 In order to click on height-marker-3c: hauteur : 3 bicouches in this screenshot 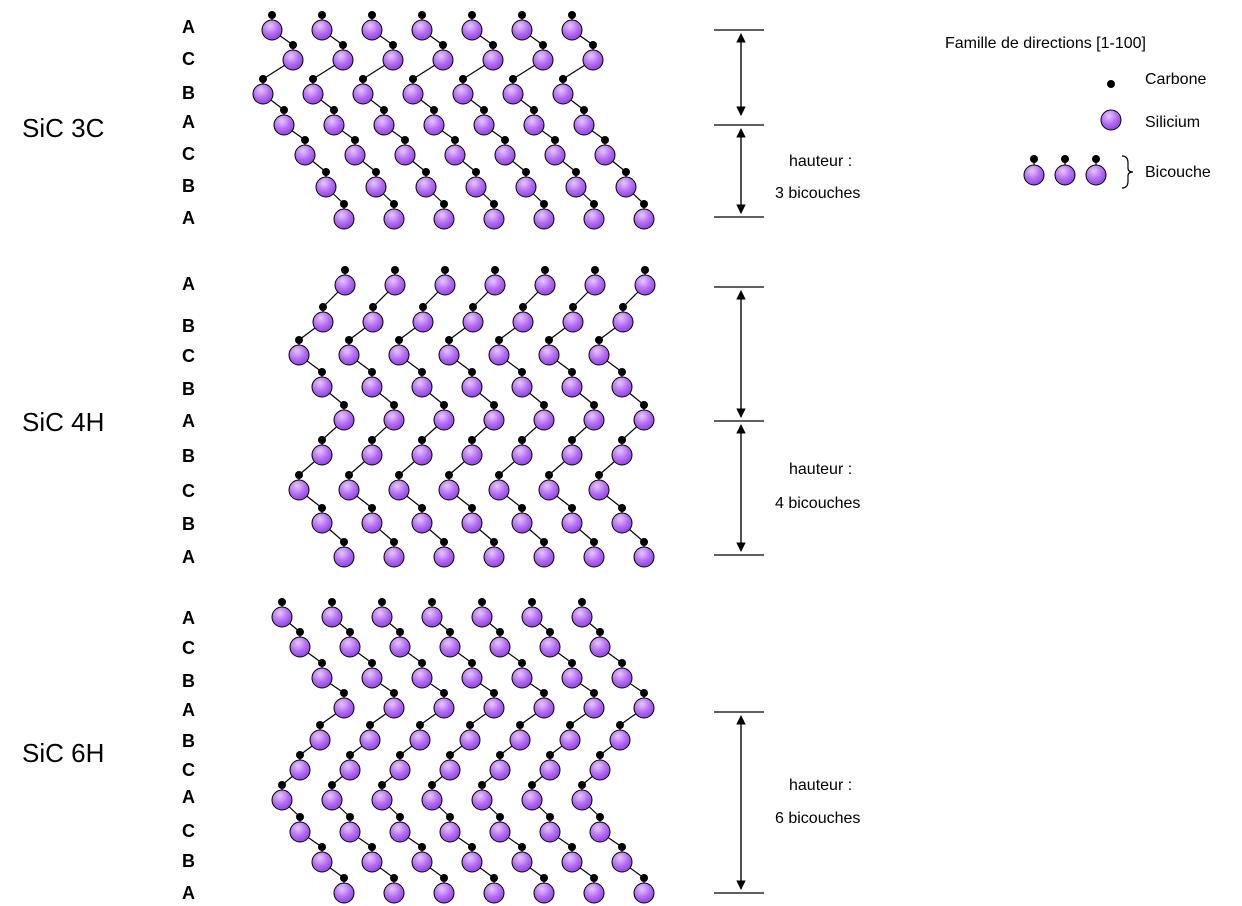, I will do `click(787, 123)`.